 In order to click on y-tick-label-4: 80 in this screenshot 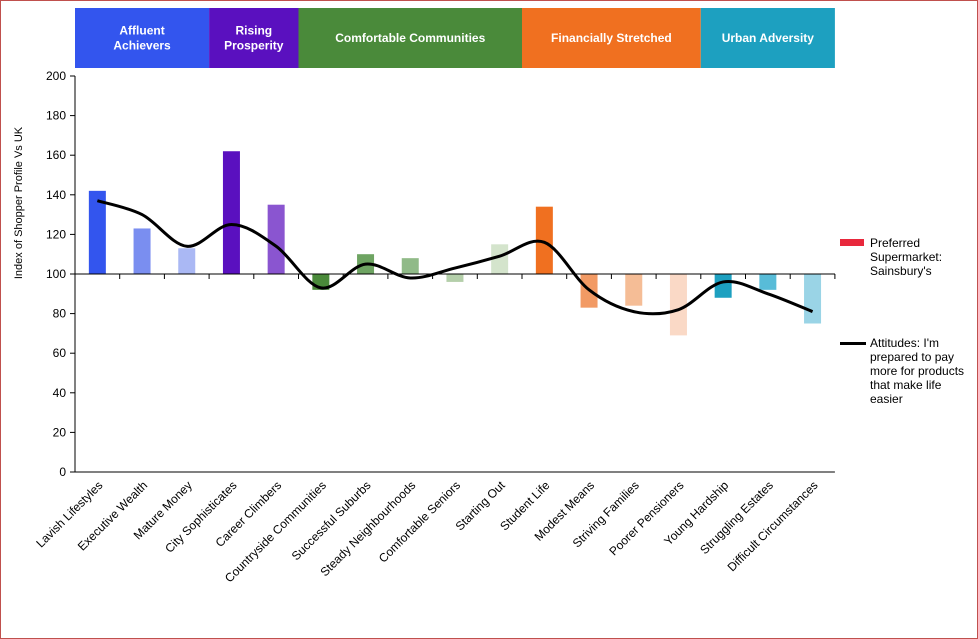, I will do `click(60, 314)`.